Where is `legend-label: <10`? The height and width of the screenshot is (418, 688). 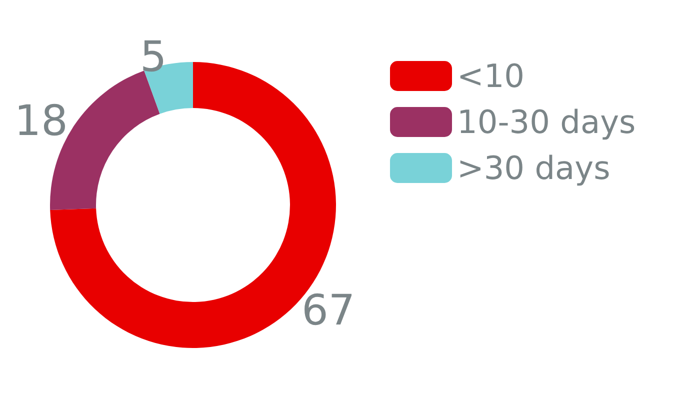 legend-label: <10 is located at coordinates (491, 76).